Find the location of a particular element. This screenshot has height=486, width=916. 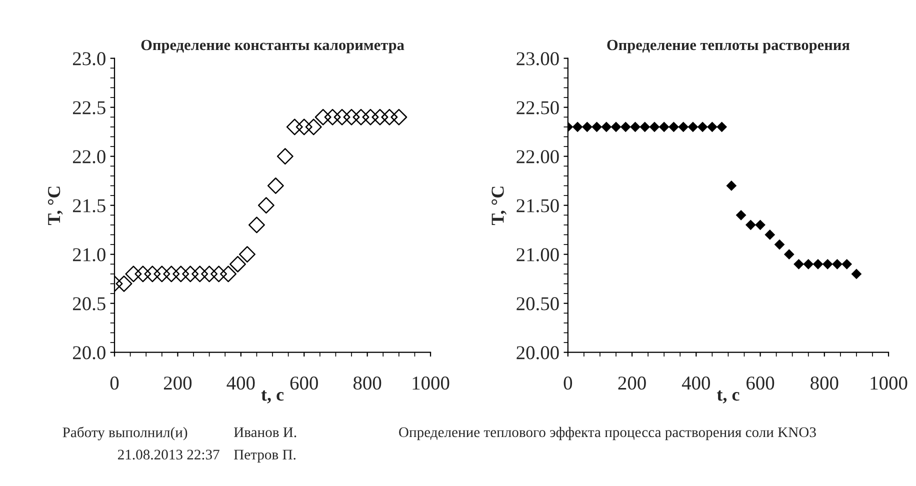

text: Определение теплового эффекта процесса растворения соли KNO3 is located at coordinates (607, 433).